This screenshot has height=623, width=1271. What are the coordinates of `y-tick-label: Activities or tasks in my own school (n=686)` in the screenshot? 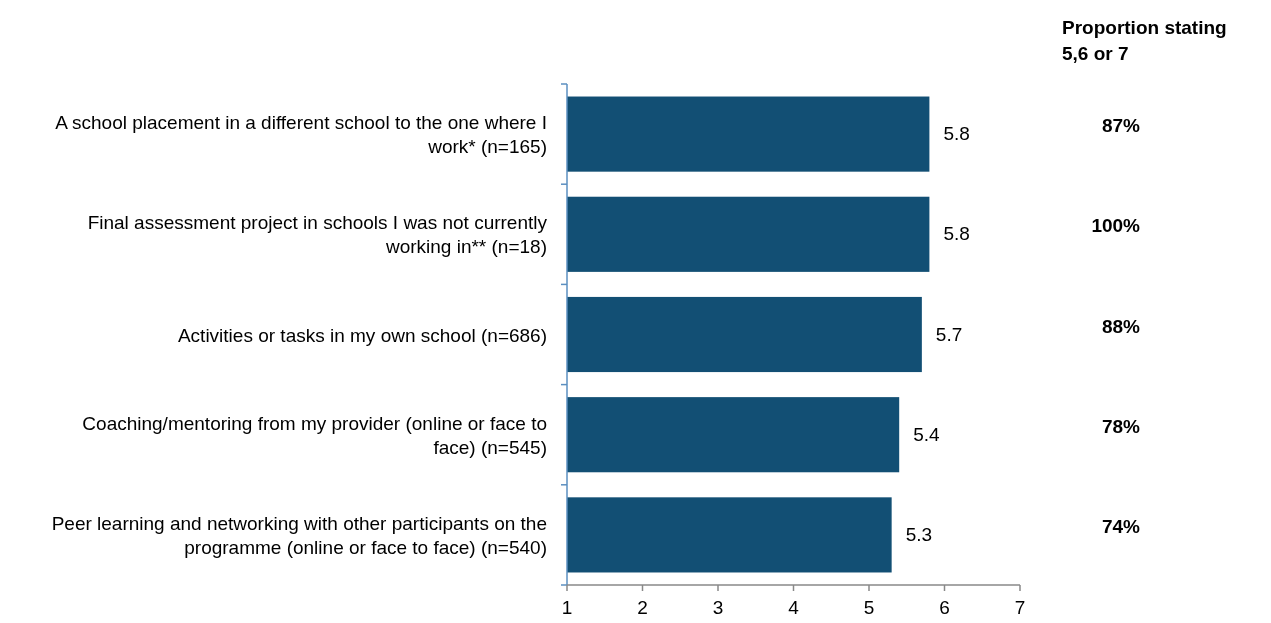 It's located at (362, 335).